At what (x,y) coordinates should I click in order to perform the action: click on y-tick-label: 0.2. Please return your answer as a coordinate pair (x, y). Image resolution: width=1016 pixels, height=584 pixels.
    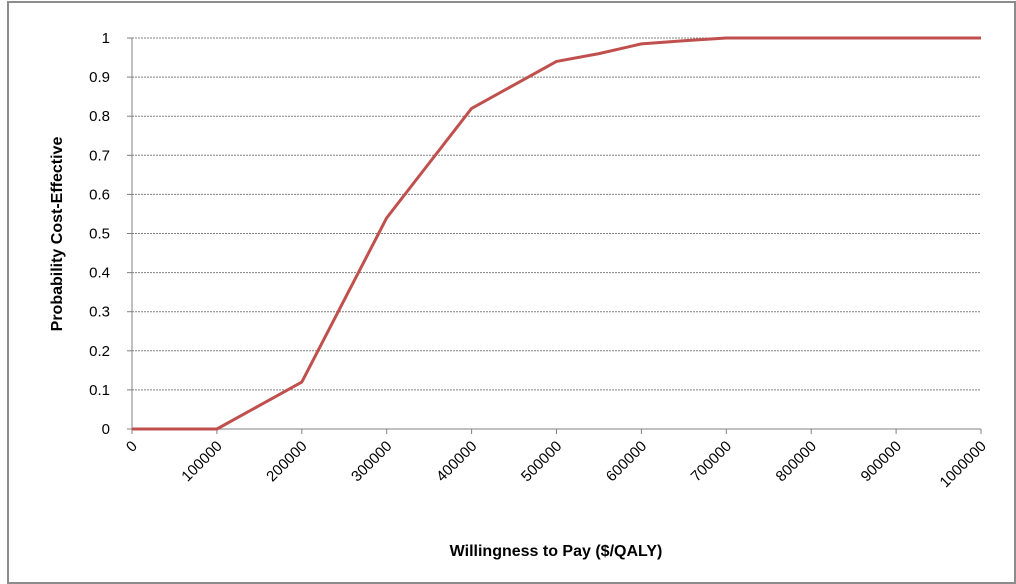
    Looking at the image, I should click on (99, 351).